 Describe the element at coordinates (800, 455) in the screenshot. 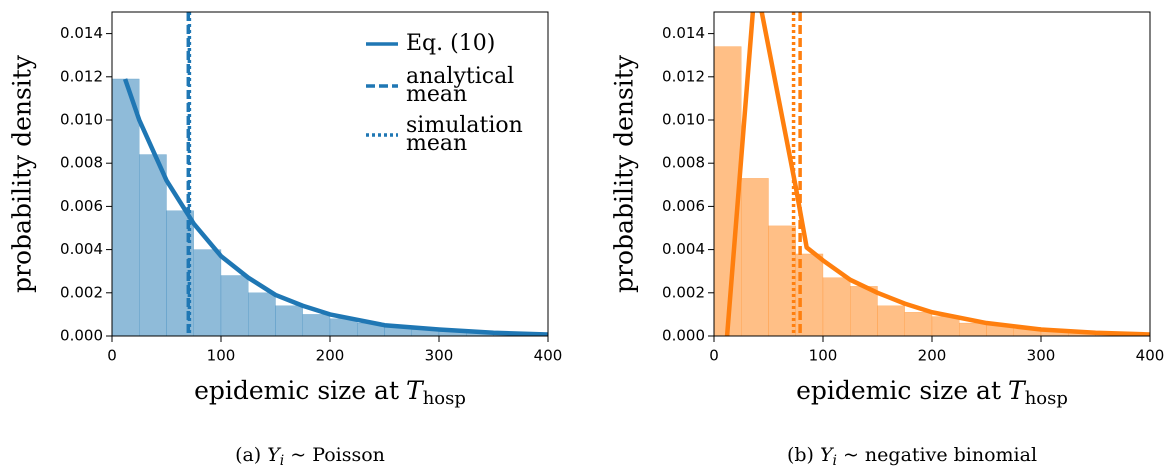

I see `caption-label: (b)` at that location.